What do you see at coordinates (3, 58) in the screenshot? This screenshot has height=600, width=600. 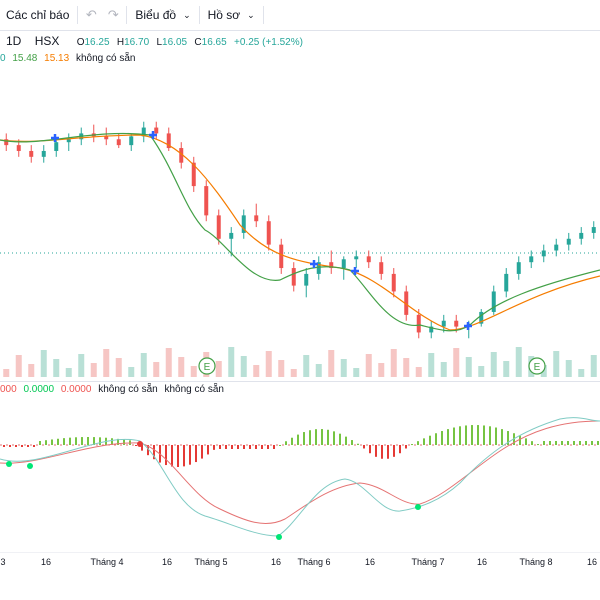 I see `ma-prefix-value: 0` at bounding box center [3, 58].